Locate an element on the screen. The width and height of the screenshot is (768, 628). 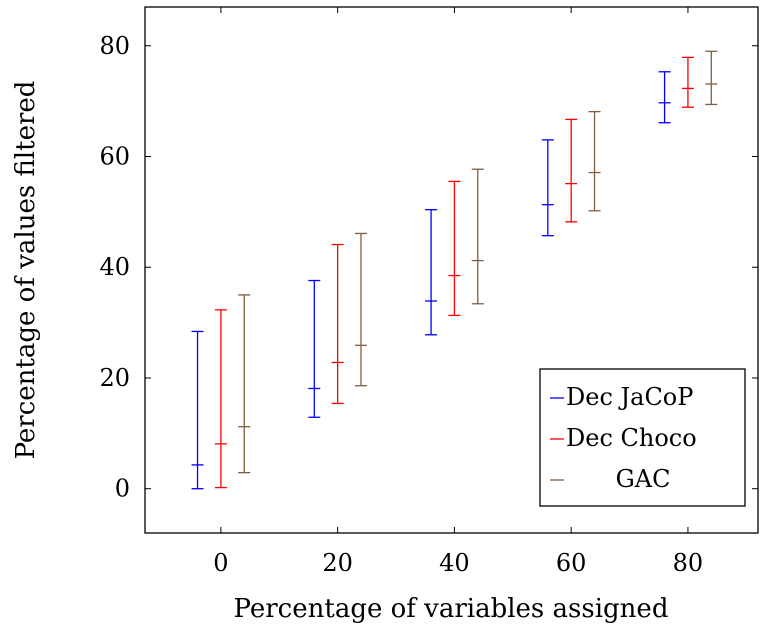
x-tick-label: 20 is located at coordinates (337, 563).